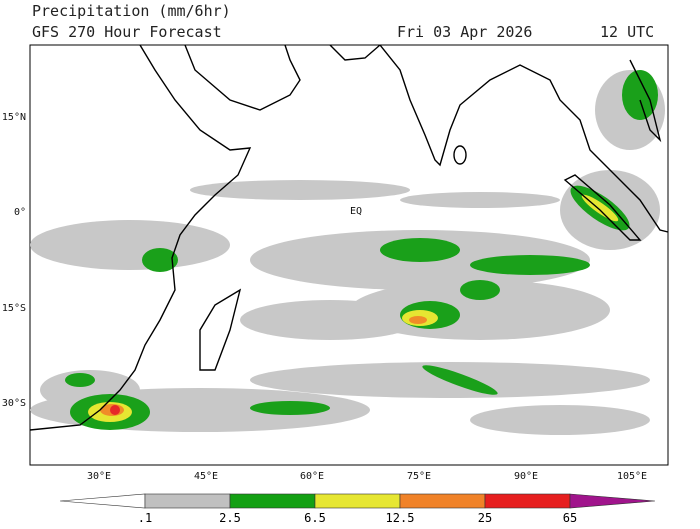  I want to click on lon-label: 60°E, so click(312, 476).